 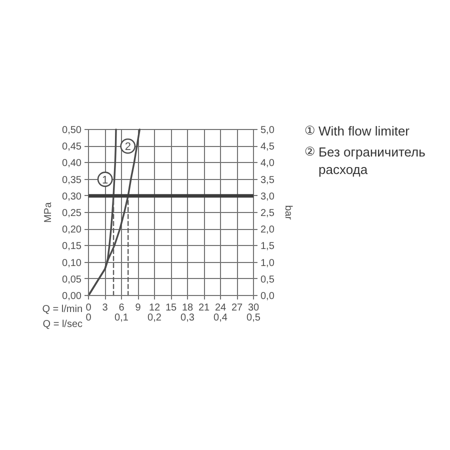 What do you see at coordinates (72, 180) in the screenshot?
I see `y-tick-label: 0,35` at bounding box center [72, 180].